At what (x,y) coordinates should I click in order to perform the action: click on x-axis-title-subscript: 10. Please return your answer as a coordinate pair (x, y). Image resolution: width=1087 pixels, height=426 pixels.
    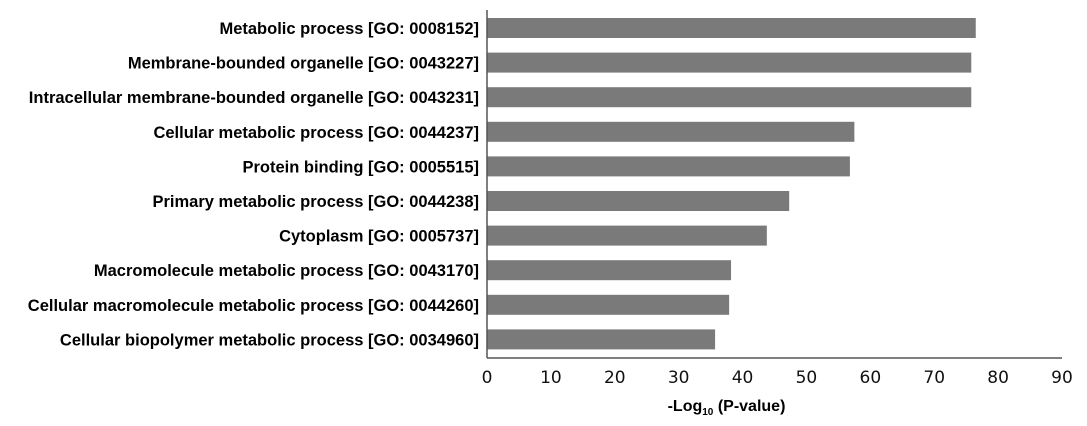
    Looking at the image, I should click on (708, 412).